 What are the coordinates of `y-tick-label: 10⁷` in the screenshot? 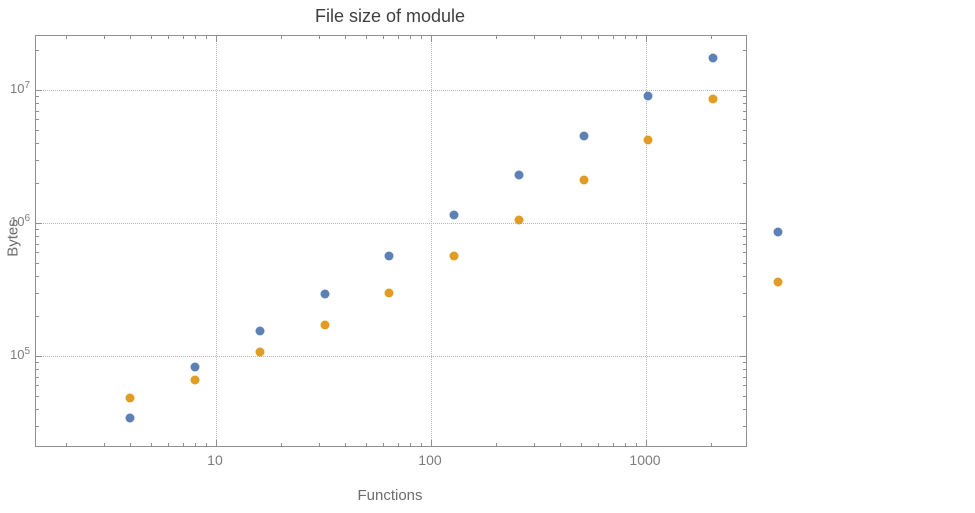 It's located at (19, 87).